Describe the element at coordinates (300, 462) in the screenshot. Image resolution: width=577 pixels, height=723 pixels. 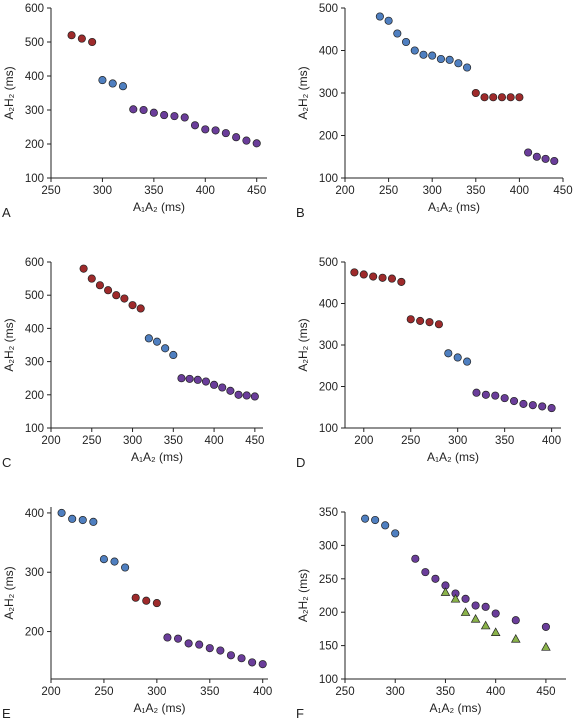
I see `panel-label: D` at that location.